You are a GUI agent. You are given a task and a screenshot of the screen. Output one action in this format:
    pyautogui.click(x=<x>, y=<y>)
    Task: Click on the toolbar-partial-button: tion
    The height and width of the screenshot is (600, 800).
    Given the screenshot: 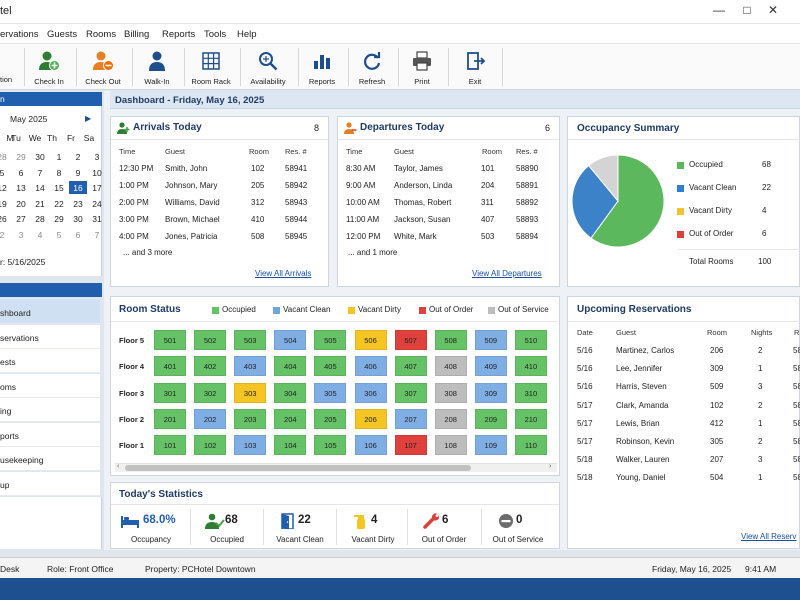 What is the action you would take?
    pyautogui.click(x=8, y=67)
    